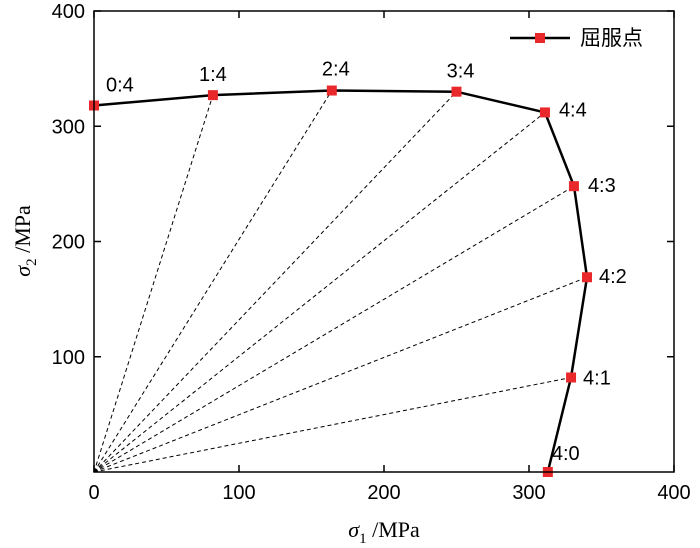  Describe the element at coordinates (336, 70) in the screenshot. I see `point-label-2: 2:4` at that location.